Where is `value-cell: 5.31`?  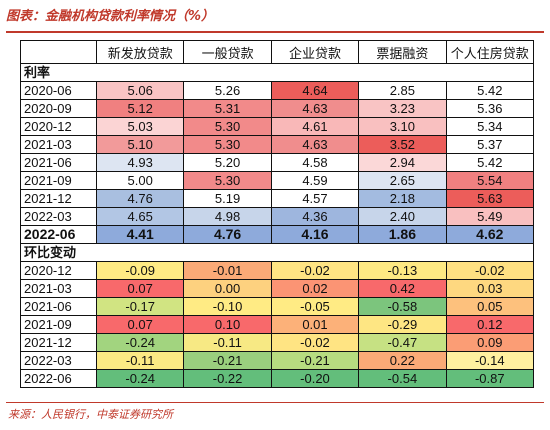 value-cell: 5.31 is located at coordinates (227, 108).